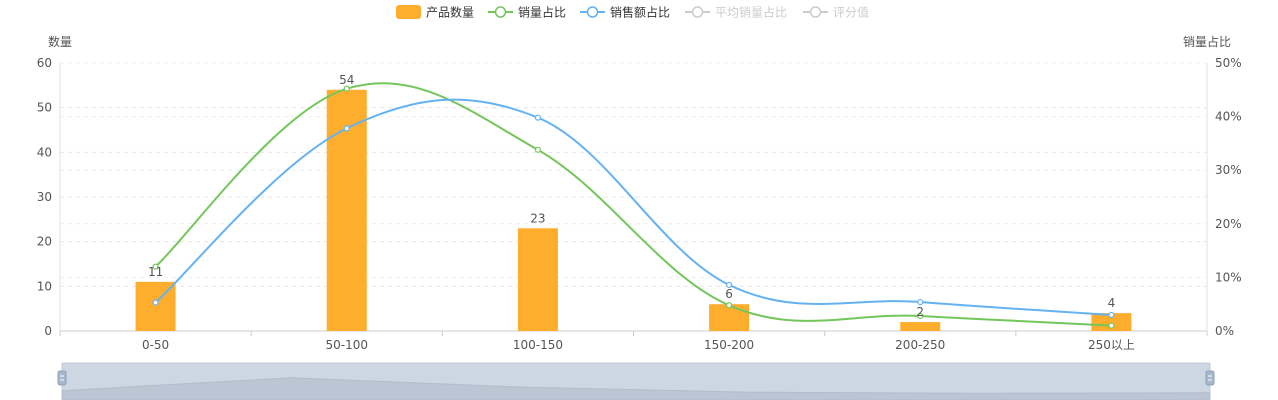 The height and width of the screenshot is (400, 1278). Describe the element at coordinates (636, 388) in the screenshot. I see `zoom-preview` at that location.